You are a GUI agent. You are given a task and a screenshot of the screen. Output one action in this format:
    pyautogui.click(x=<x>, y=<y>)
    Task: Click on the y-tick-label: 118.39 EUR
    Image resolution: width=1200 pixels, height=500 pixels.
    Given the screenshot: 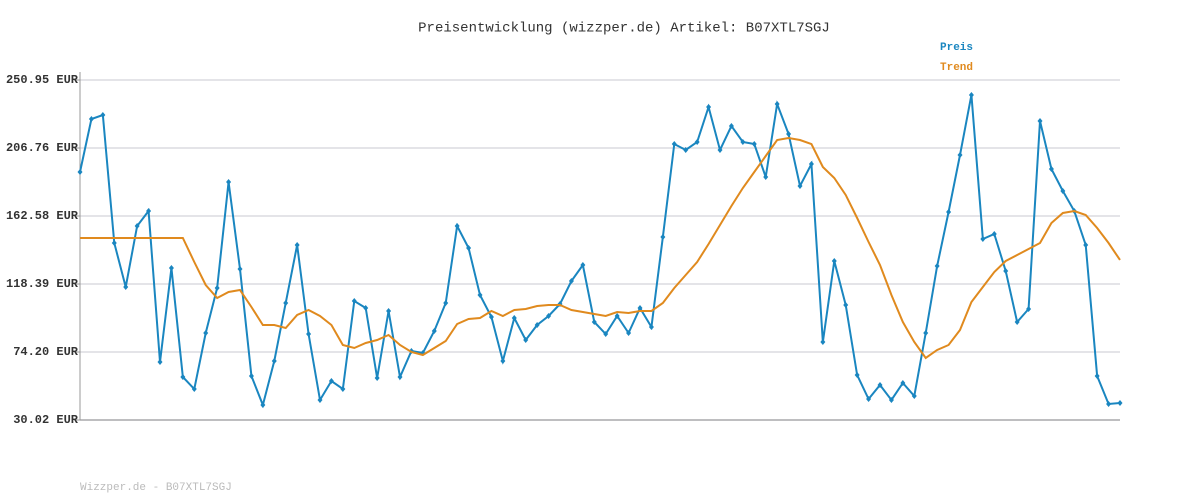 What is the action you would take?
    pyautogui.click(x=42, y=284)
    